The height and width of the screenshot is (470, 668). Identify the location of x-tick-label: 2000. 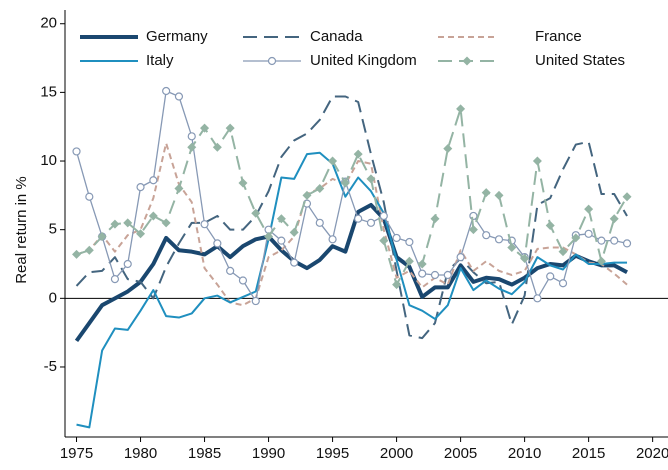
(396, 453).